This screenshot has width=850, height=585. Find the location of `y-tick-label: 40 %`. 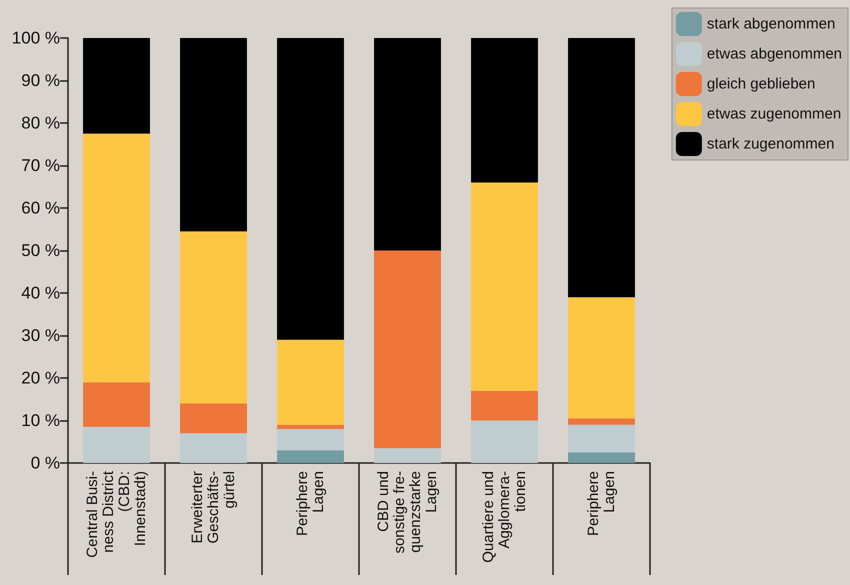

y-tick-label: 40 % is located at coordinates (40, 293).